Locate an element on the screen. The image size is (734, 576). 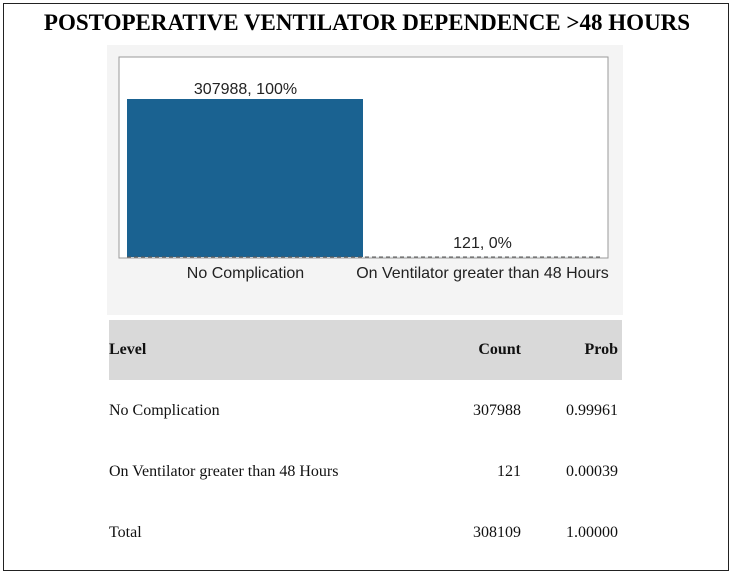
table-cell: 0.99961 is located at coordinates (592, 410).